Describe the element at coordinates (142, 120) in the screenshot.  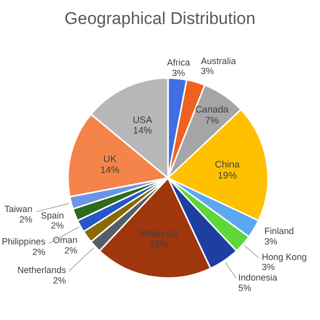
I see `slice-label: USA` at that location.